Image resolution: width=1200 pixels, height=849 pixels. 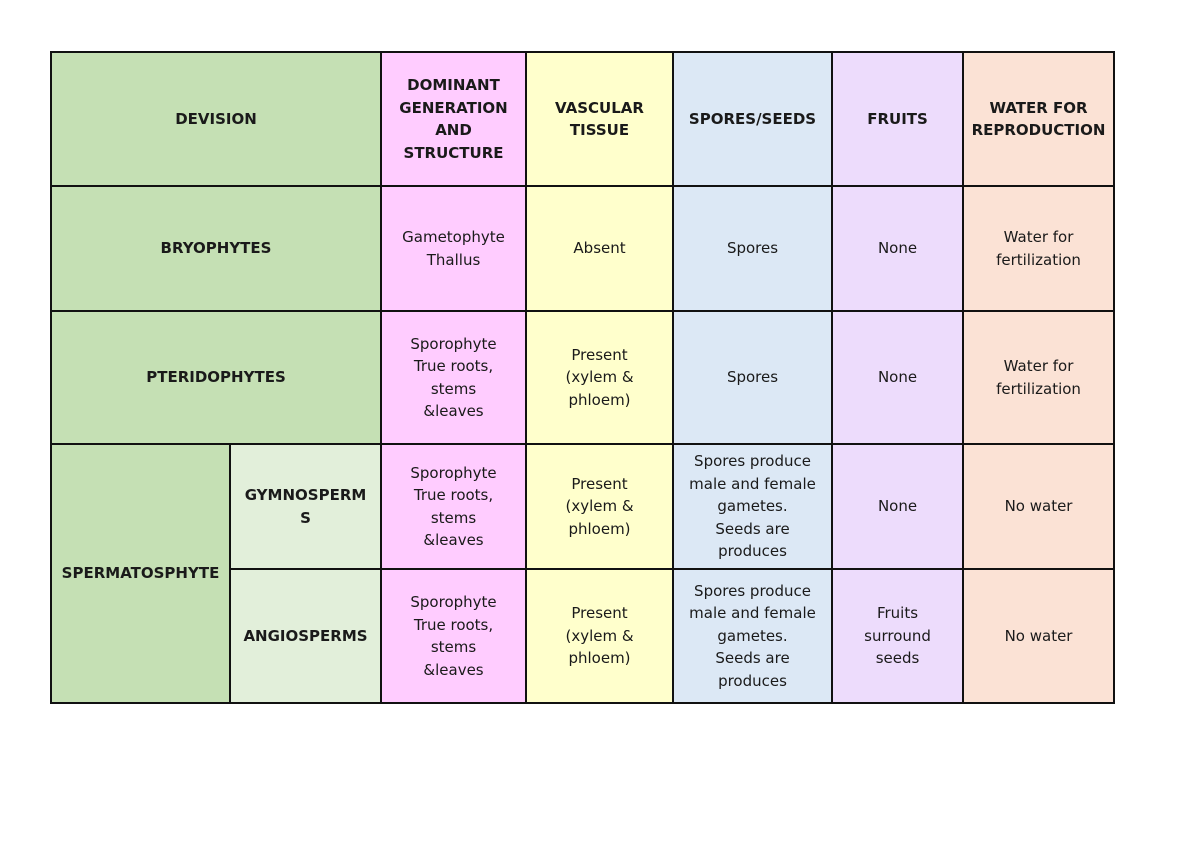 I want to click on division-label: PTERIDOPHYTES, so click(x=216, y=377).